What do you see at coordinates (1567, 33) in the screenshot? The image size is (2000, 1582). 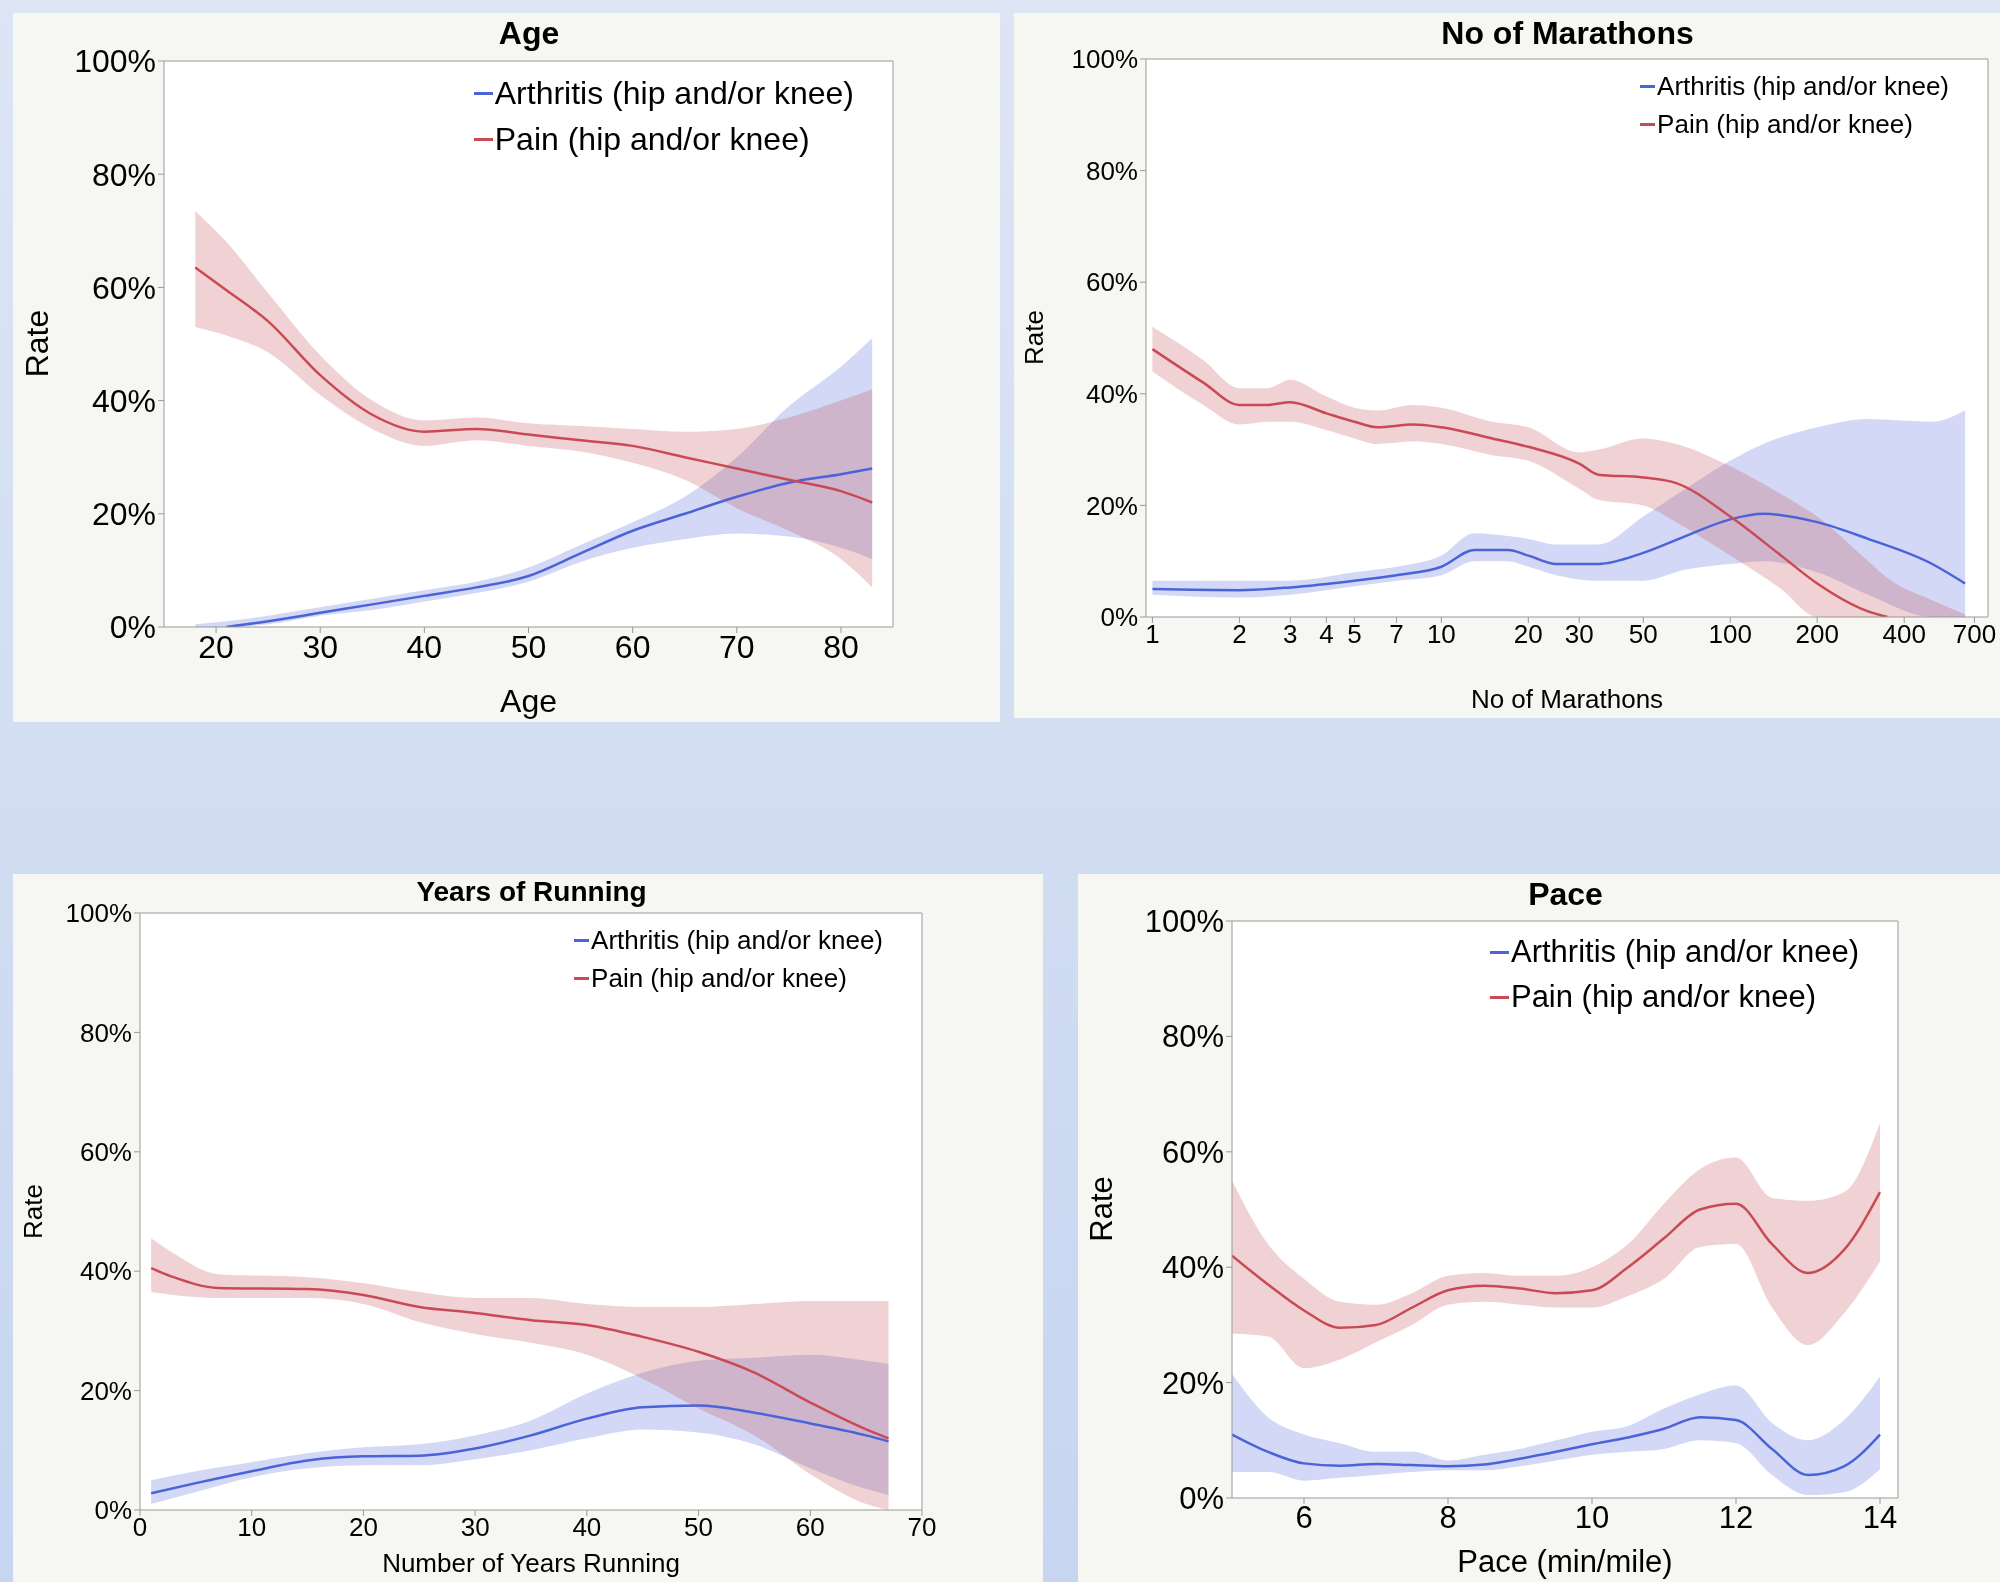 I see `chart-title: No of Marathons` at bounding box center [1567, 33].